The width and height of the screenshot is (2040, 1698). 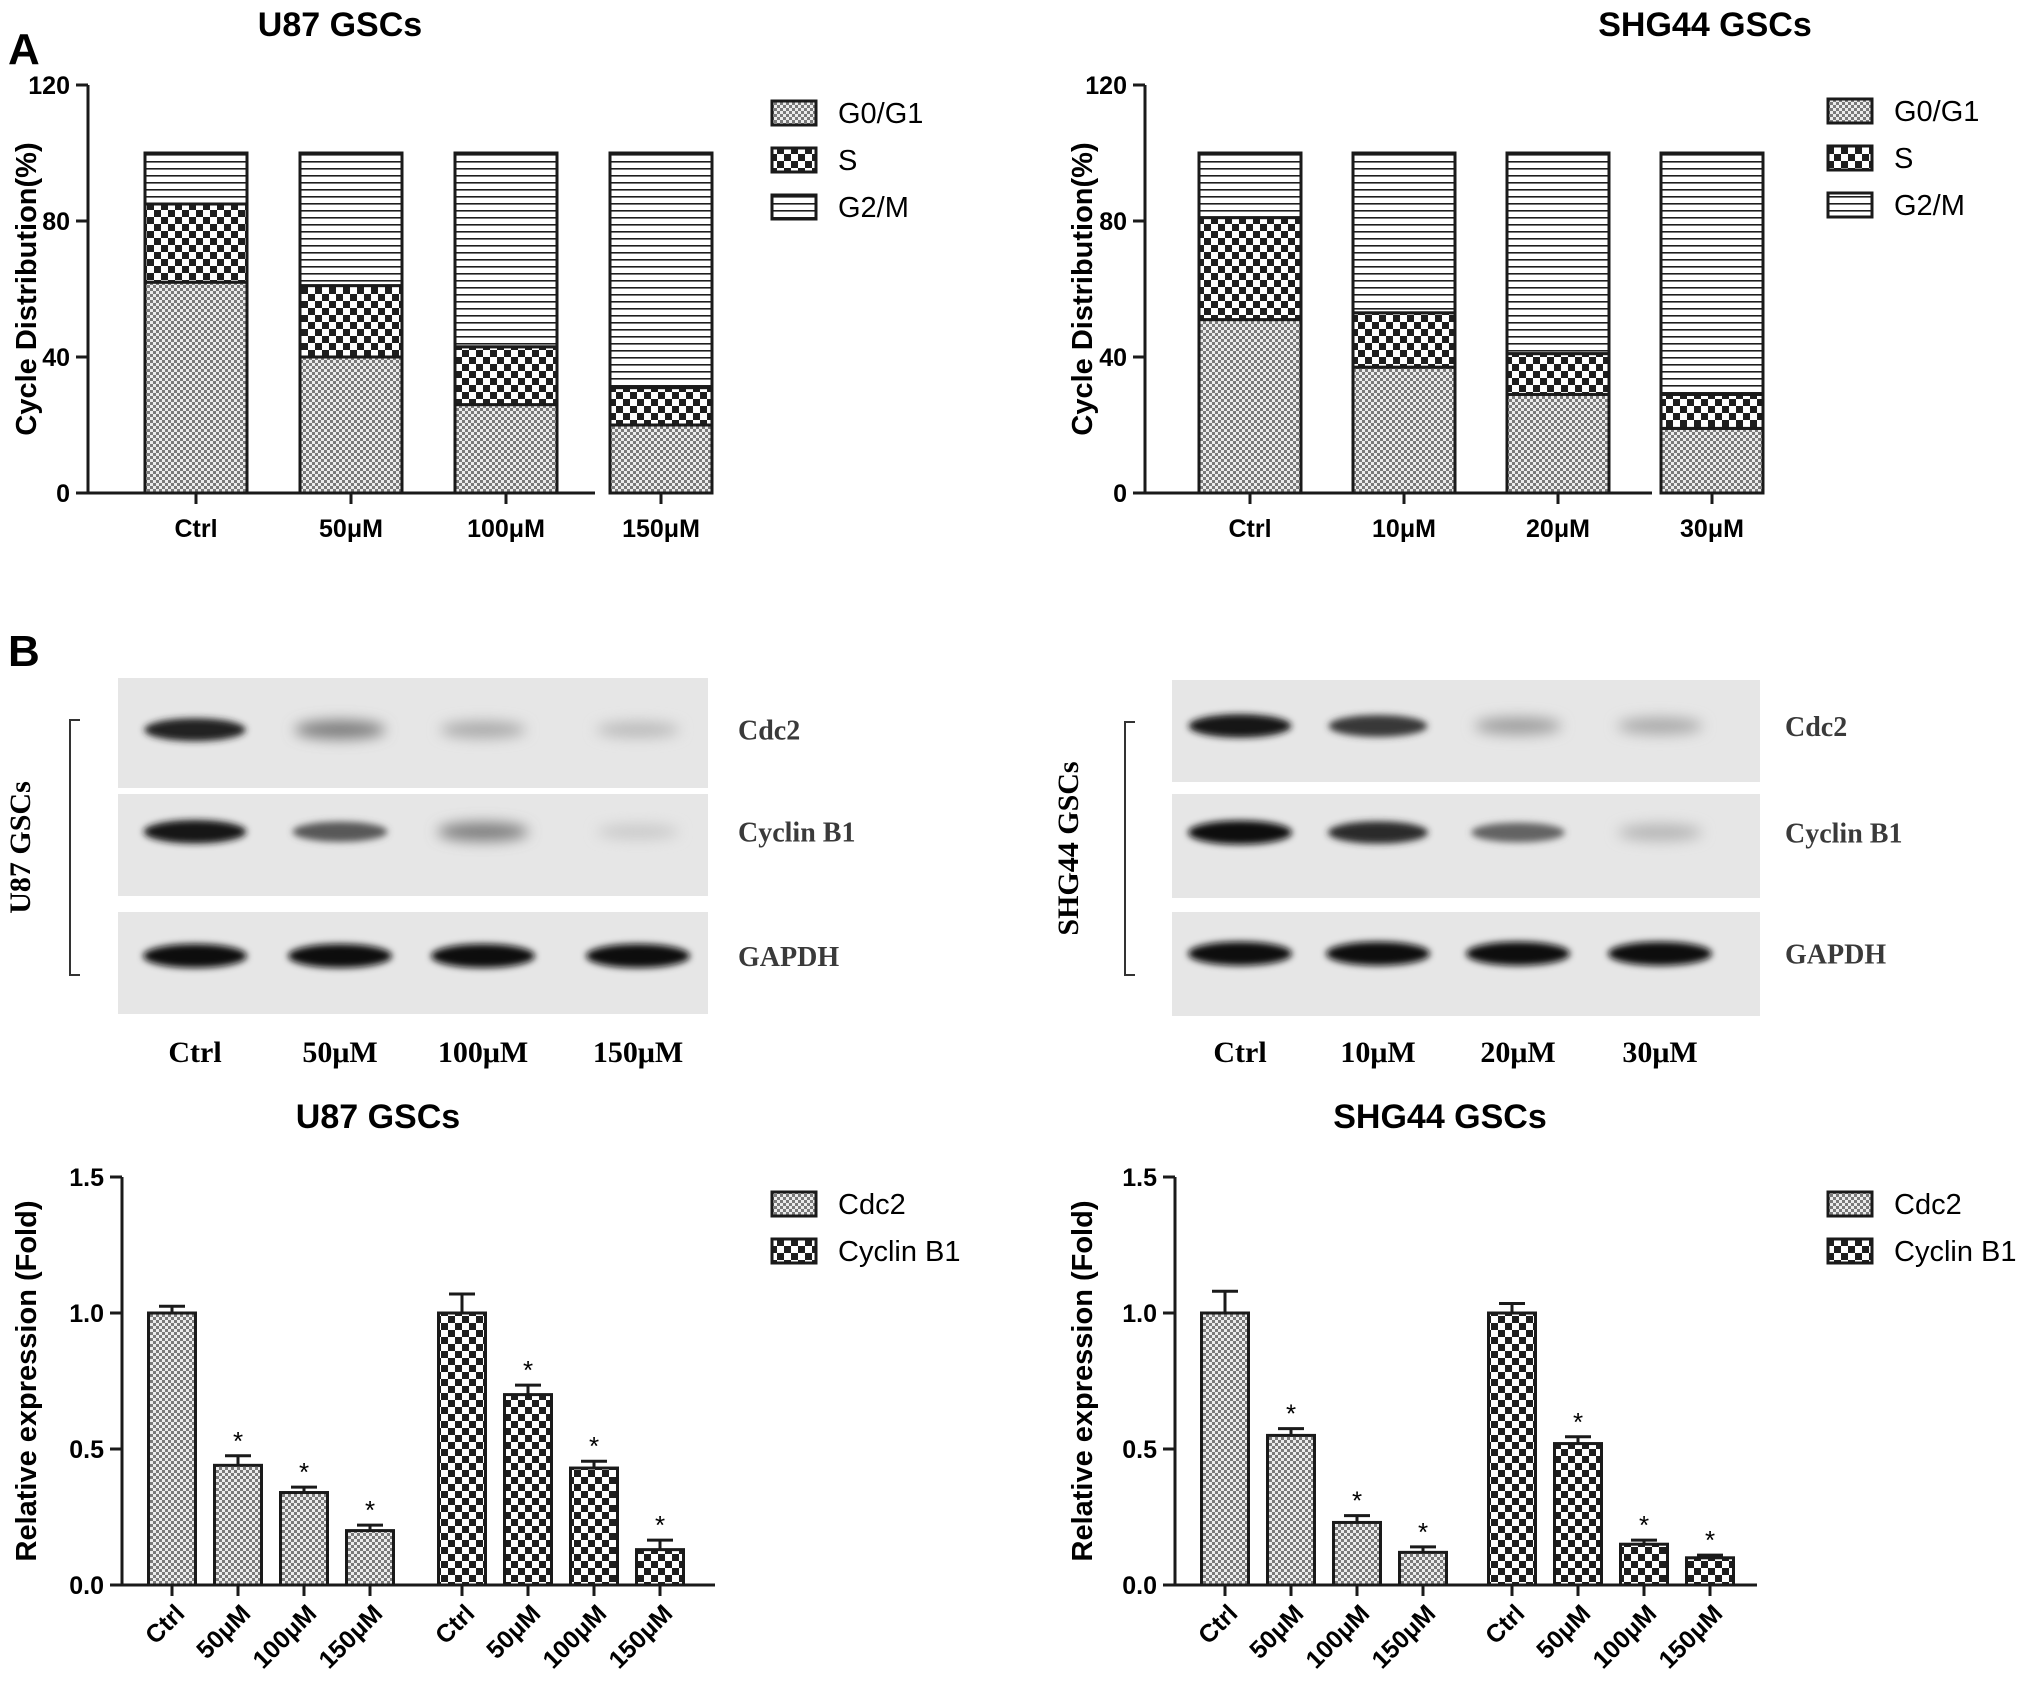 What do you see at coordinates (1378, 832) in the screenshot?
I see `band-cyclin-b1-10-m` at bounding box center [1378, 832].